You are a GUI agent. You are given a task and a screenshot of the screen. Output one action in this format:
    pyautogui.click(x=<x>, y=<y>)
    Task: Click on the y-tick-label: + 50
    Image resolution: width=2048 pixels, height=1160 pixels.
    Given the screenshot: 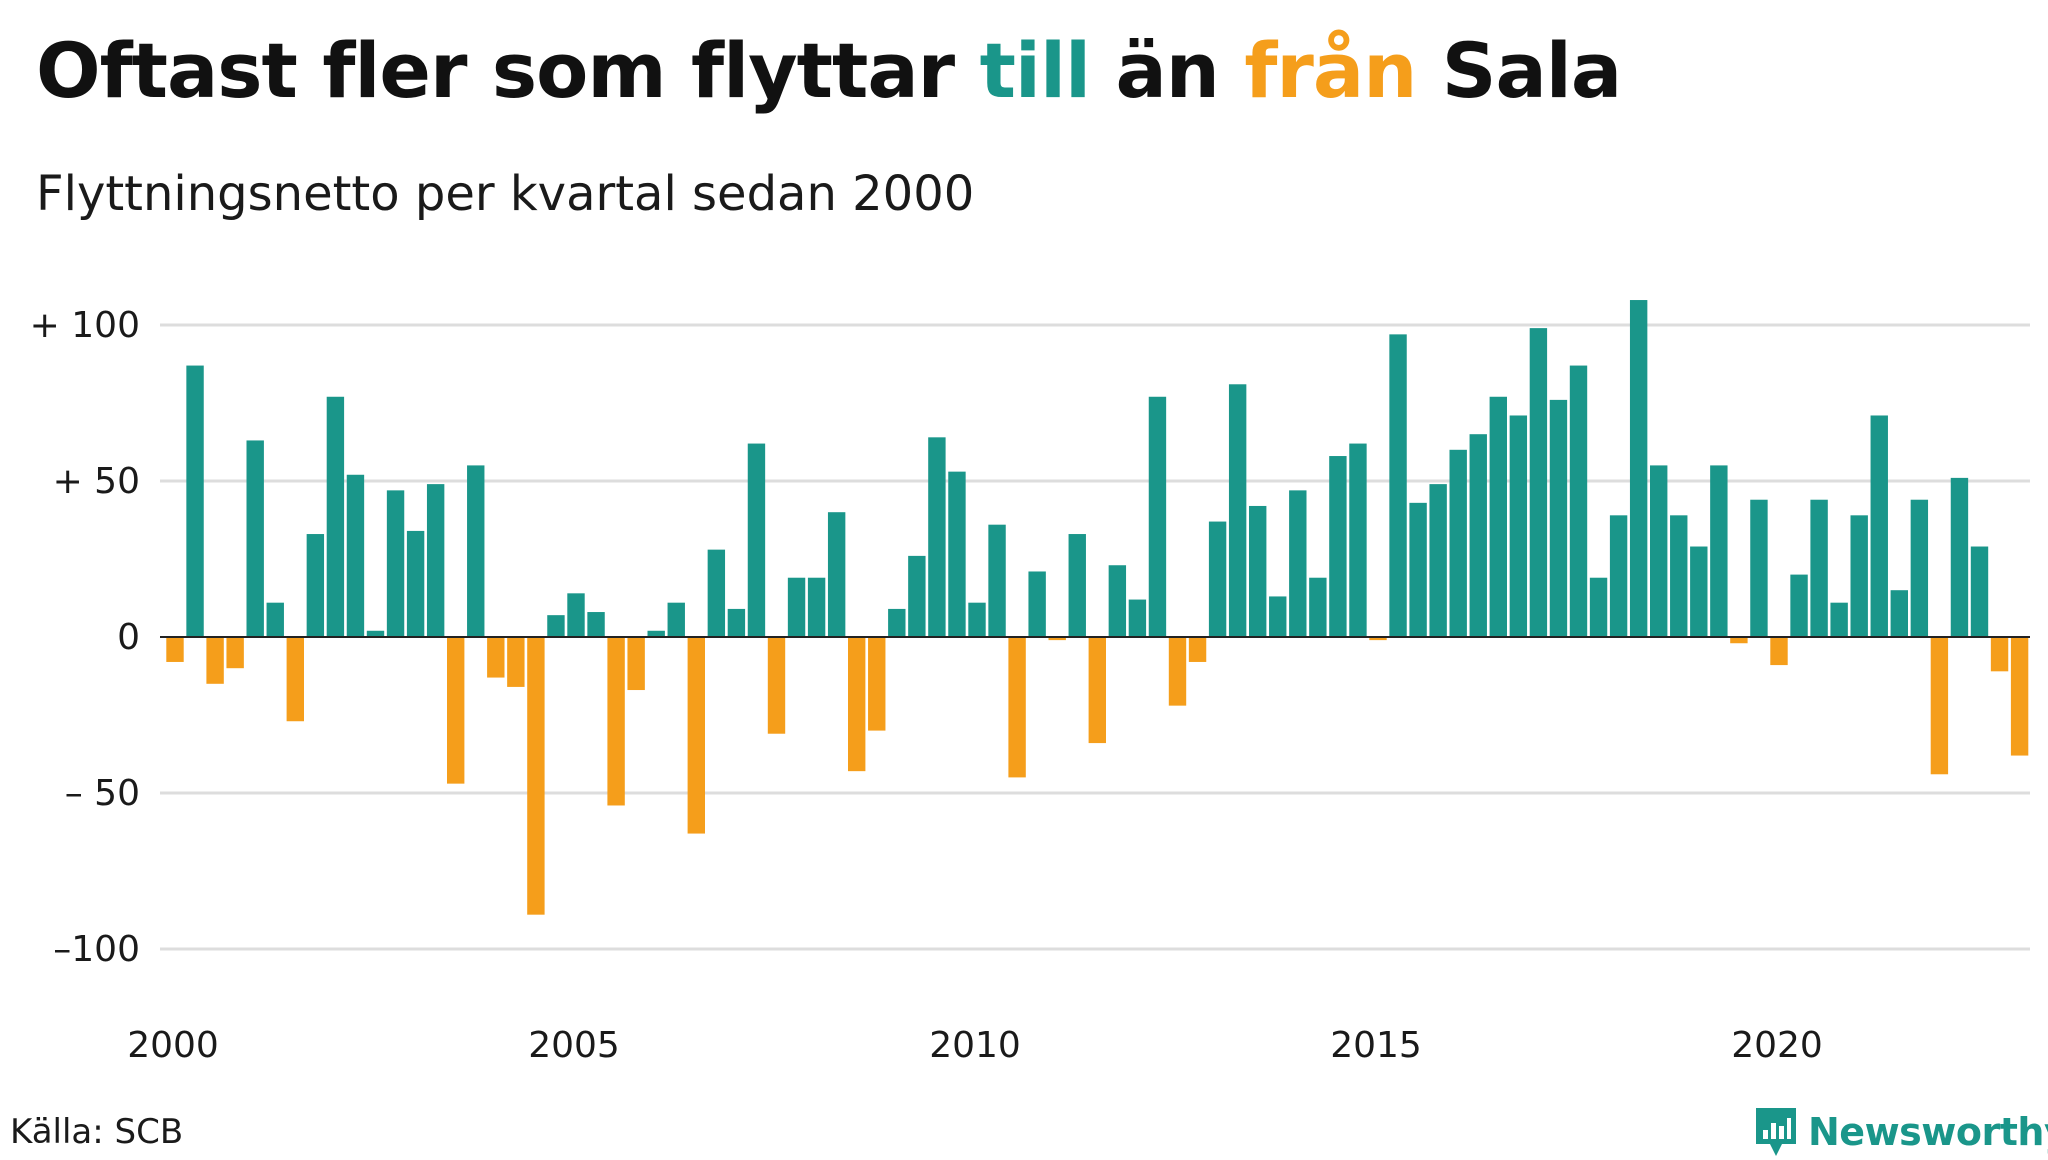 What is the action you would take?
    pyautogui.click(x=96, y=481)
    